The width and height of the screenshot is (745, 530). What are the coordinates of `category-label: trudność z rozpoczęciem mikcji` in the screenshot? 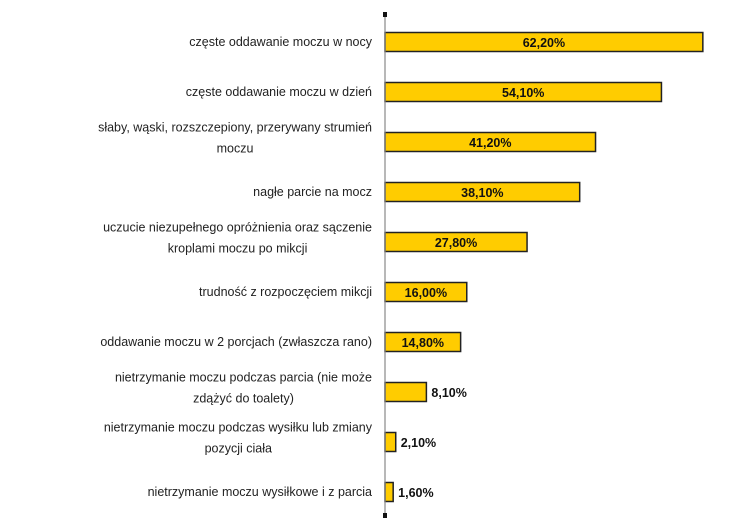 It's located at (285, 292).